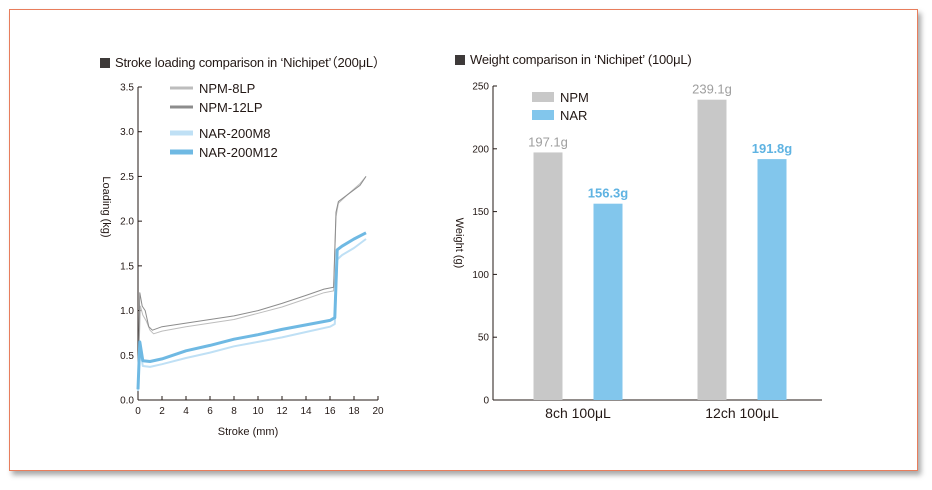 The width and height of the screenshot is (932, 490). I want to click on legend-label: NAR-200M12, so click(238, 152).